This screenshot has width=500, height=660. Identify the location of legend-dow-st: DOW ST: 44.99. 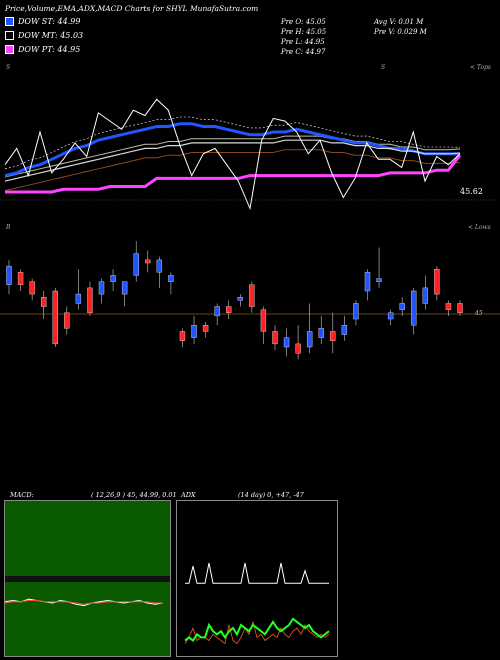
(42, 21).